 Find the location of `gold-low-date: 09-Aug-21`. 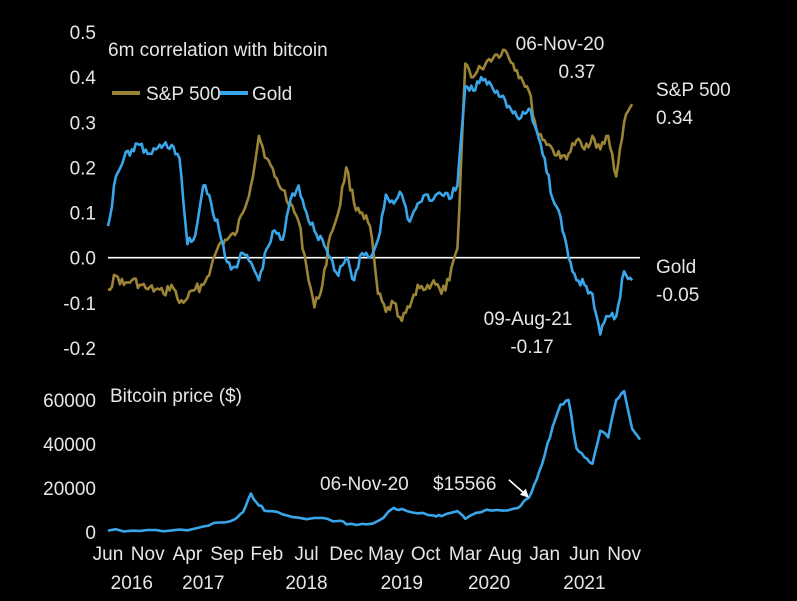

gold-low-date: 09-Aug-21 is located at coordinates (528, 319).